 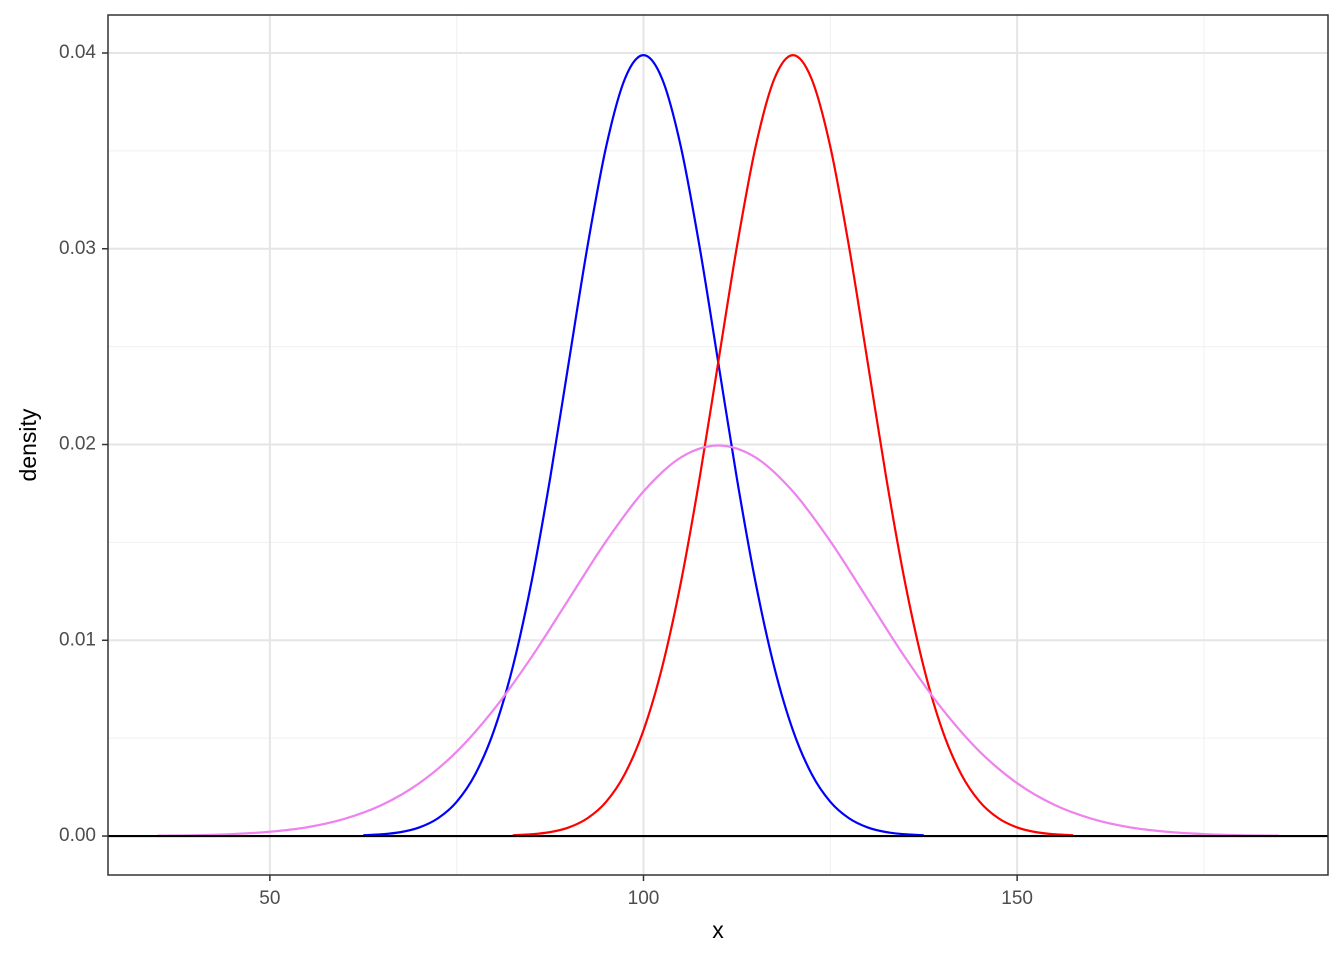 What do you see at coordinates (718, 930) in the screenshot?
I see `x-axis-title: x` at bounding box center [718, 930].